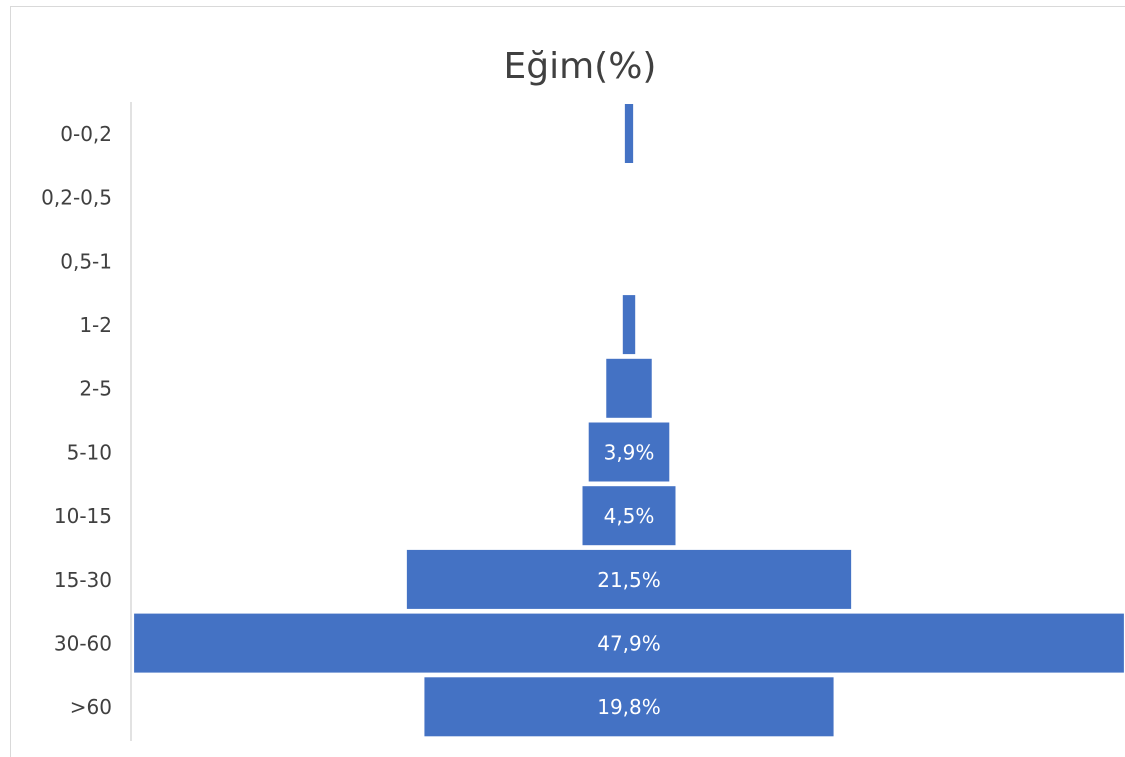 The width and height of the screenshot is (1125, 757). What do you see at coordinates (83, 580) in the screenshot?
I see `category-tick-label: 15-30` at bounding box center [83, 580].